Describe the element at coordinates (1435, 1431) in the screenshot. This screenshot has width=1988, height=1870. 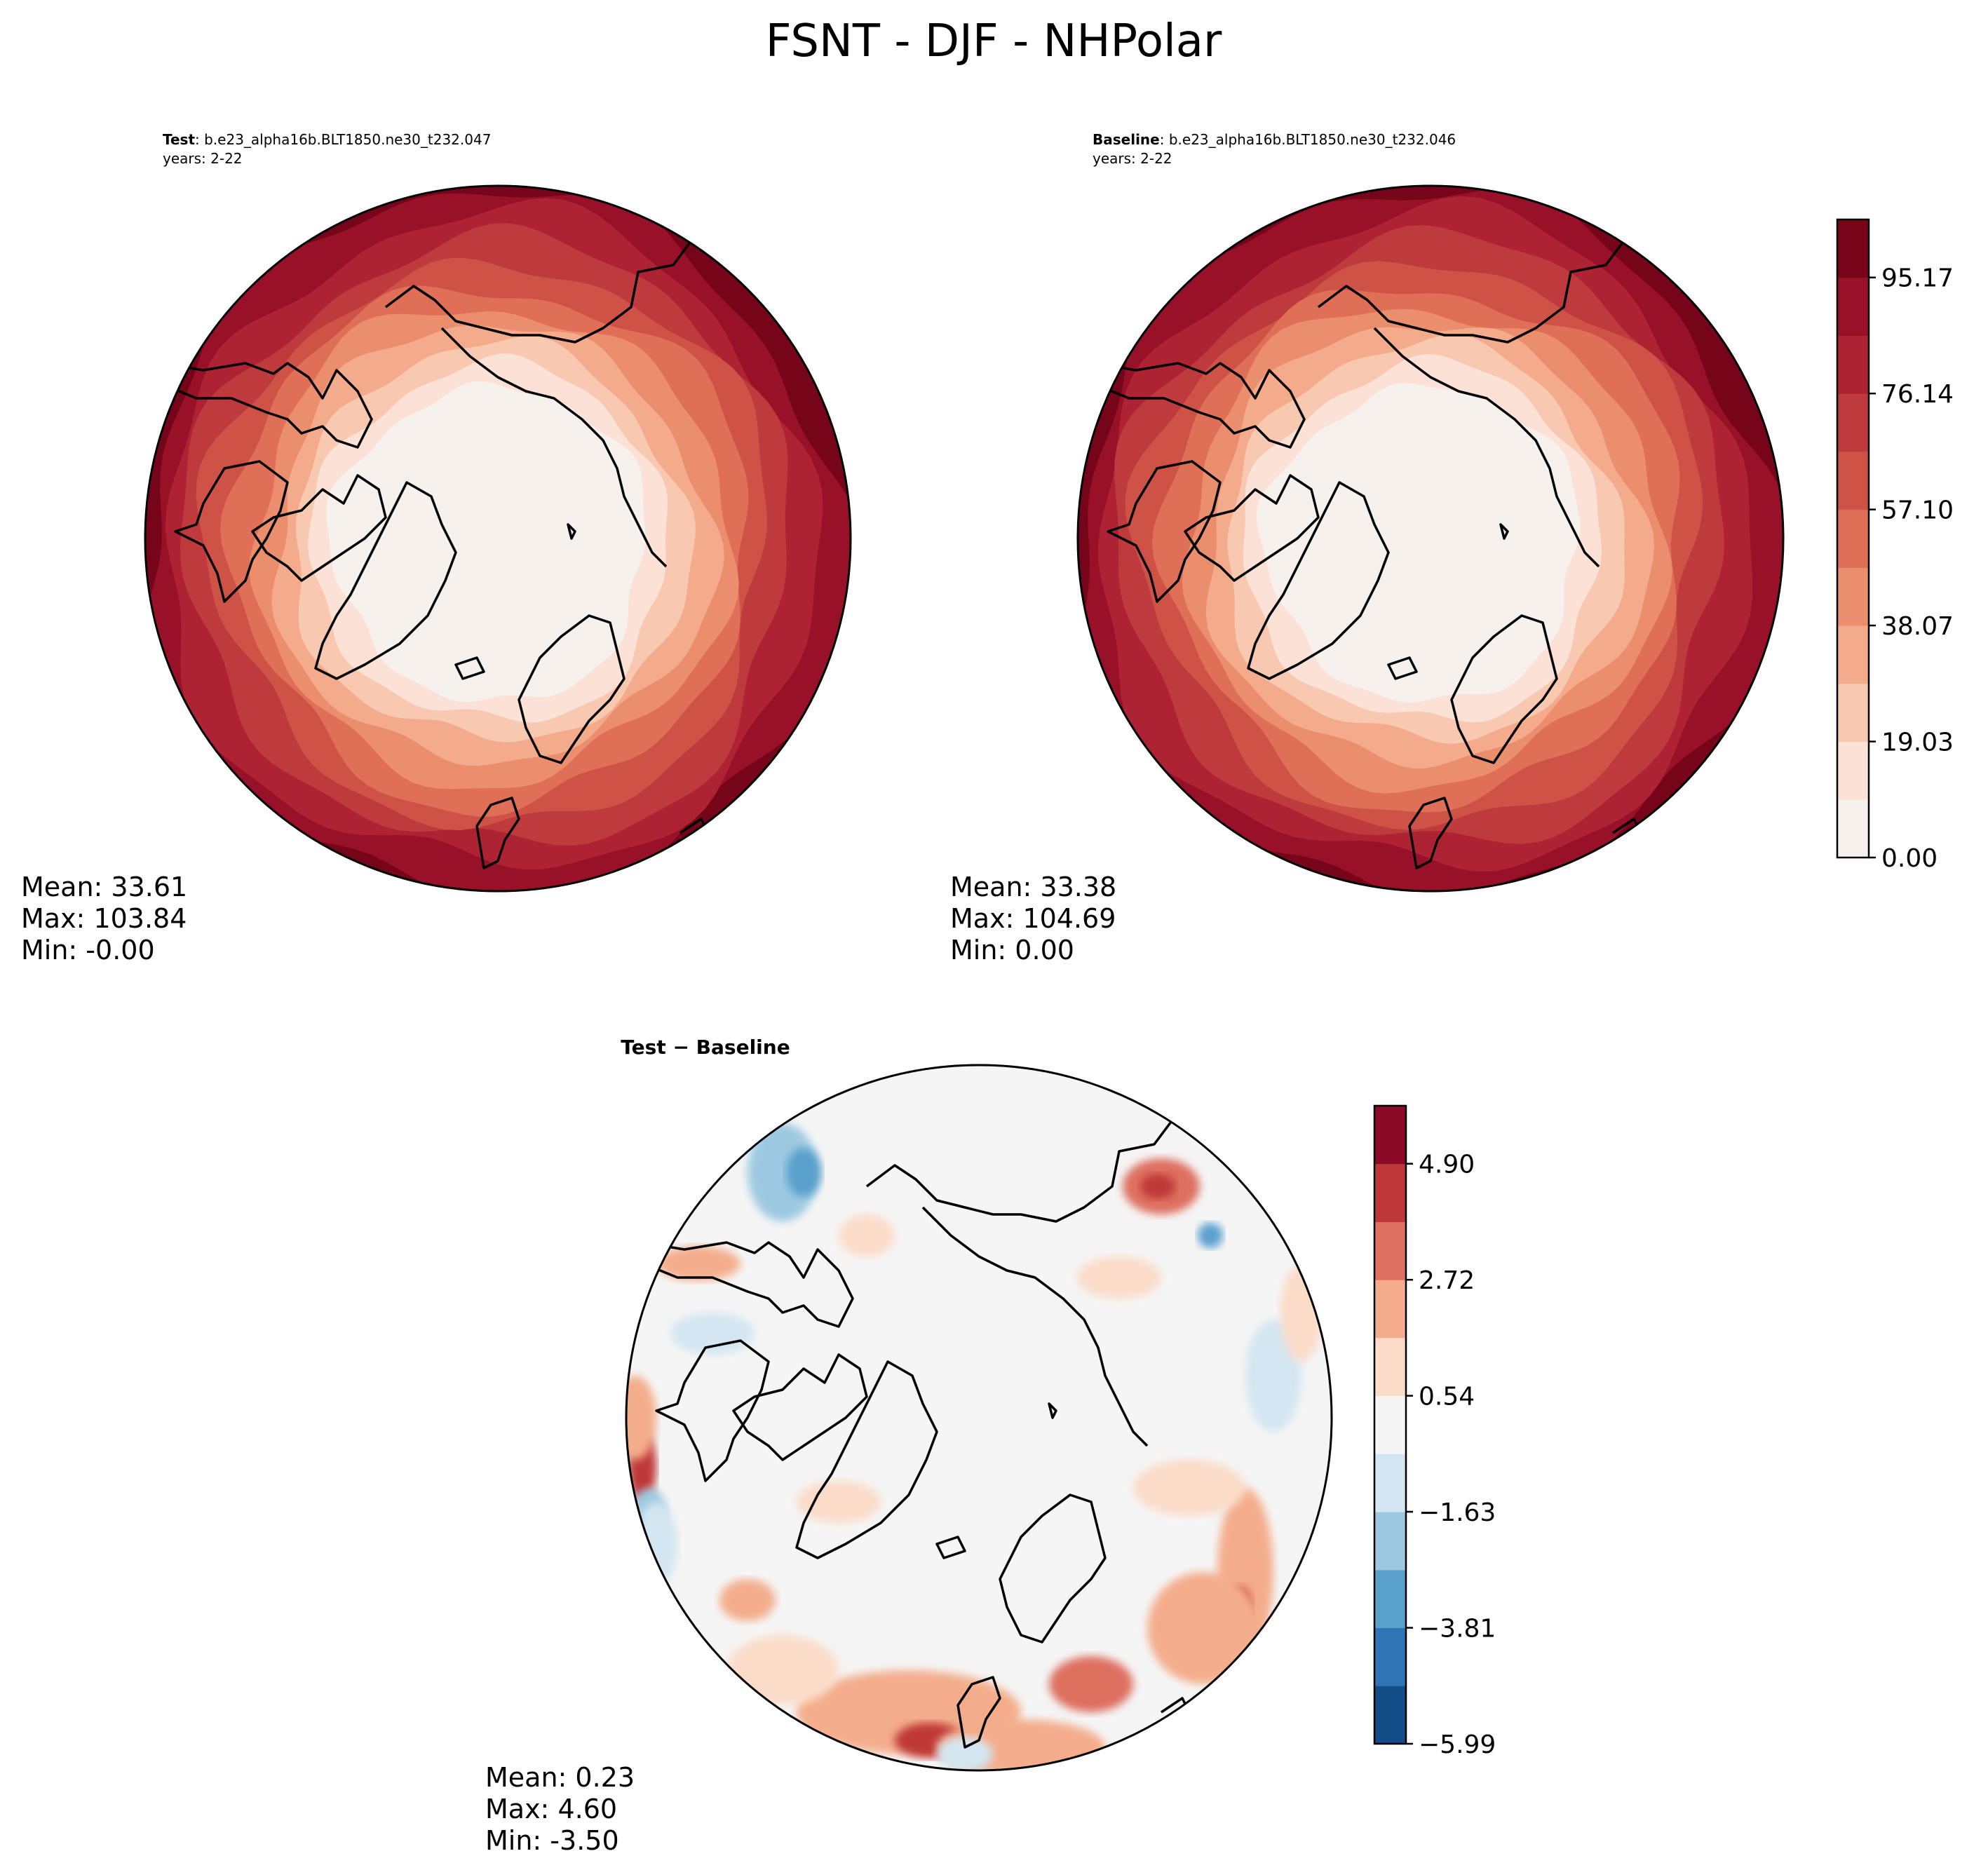
I see `colorbar-difference: −5.99 −3.81 −1.63 0.54 2.72 4.90` at that location.